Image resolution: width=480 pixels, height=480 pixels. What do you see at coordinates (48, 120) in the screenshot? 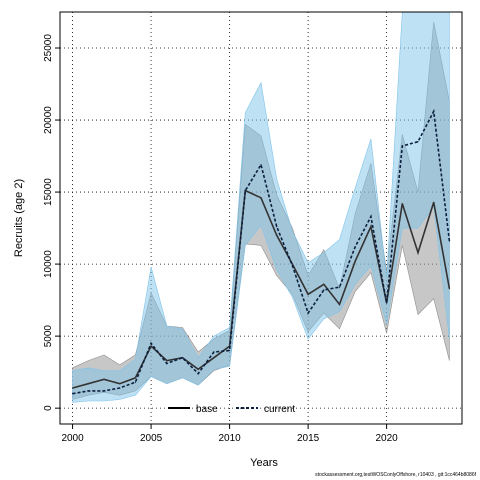
I see `y-tick-label: 20000` at bounding box center [48, 120].